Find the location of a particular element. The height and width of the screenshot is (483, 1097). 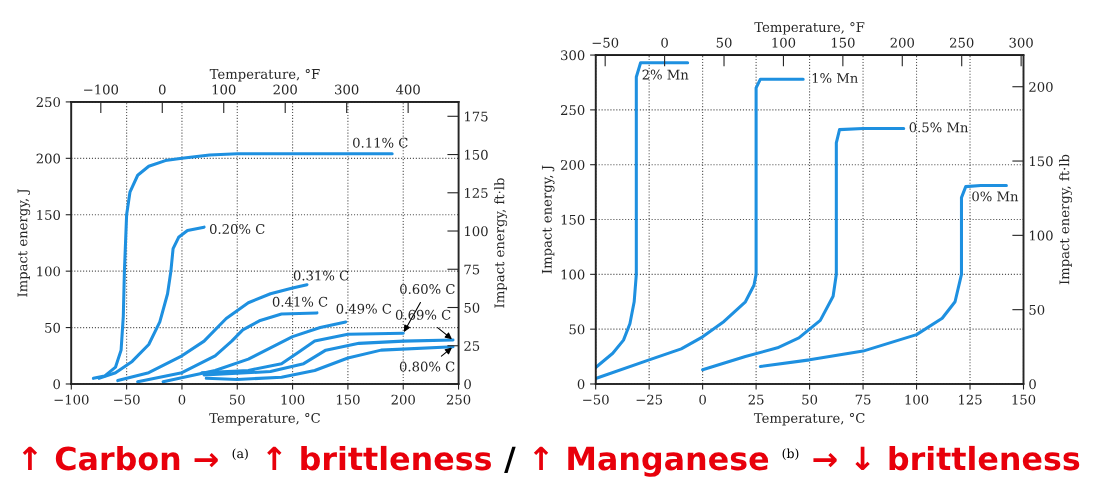

x2-tick-label: 50 is located at coordinates (724, 42).